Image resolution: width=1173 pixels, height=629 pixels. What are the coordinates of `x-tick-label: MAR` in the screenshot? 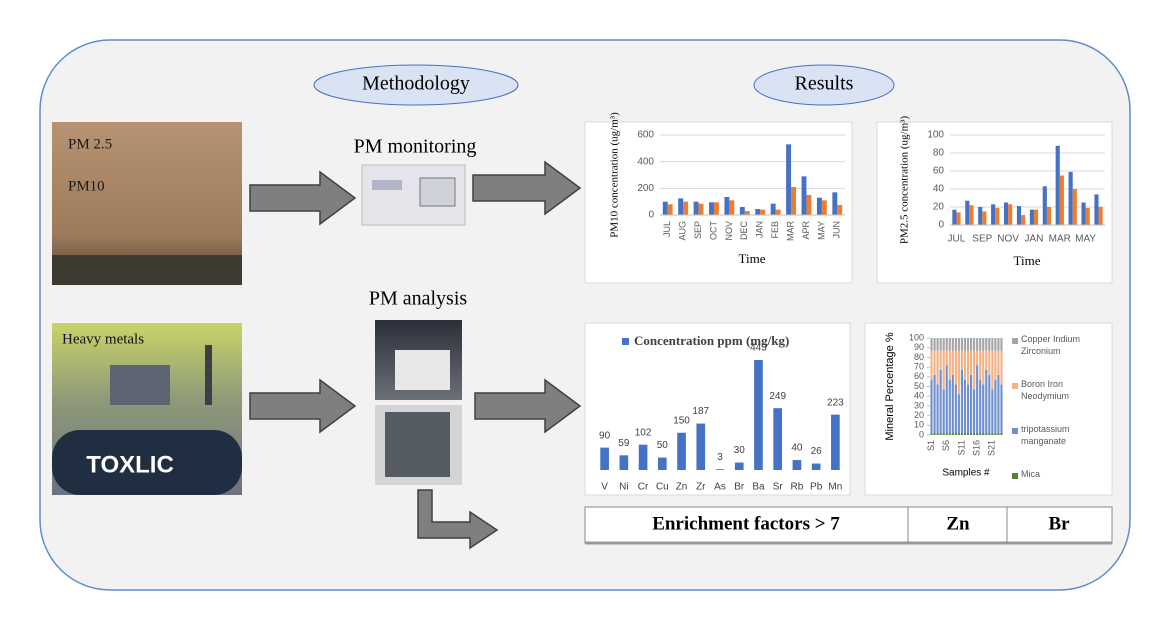 It's located at (1060, 239).